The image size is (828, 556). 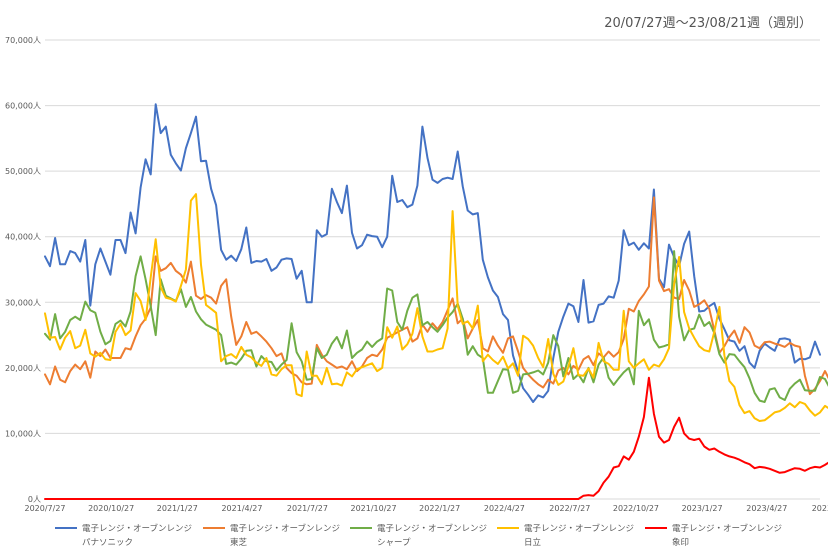 I want to click on y-tick-label: 30,000人, so click(x=23, y=302).